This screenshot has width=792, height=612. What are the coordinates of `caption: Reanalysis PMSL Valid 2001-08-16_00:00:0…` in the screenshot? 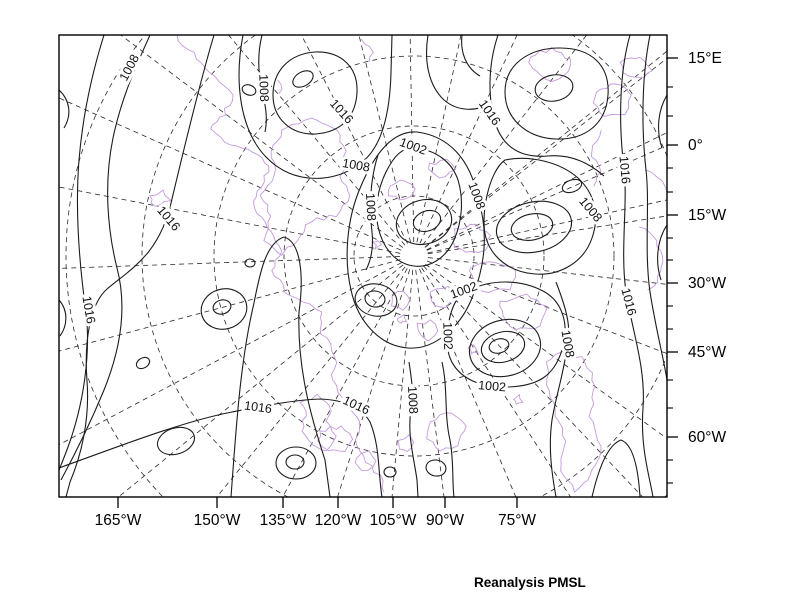 It's located at (560, 575).